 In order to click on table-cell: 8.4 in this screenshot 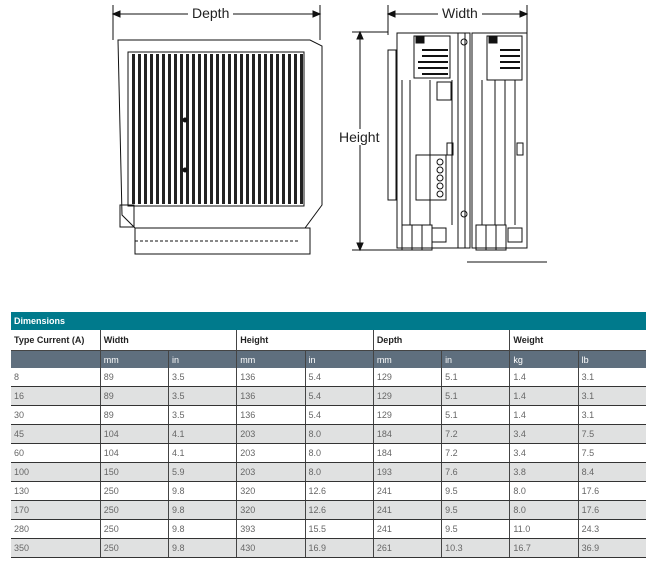, I will do `click(611, 472)`.